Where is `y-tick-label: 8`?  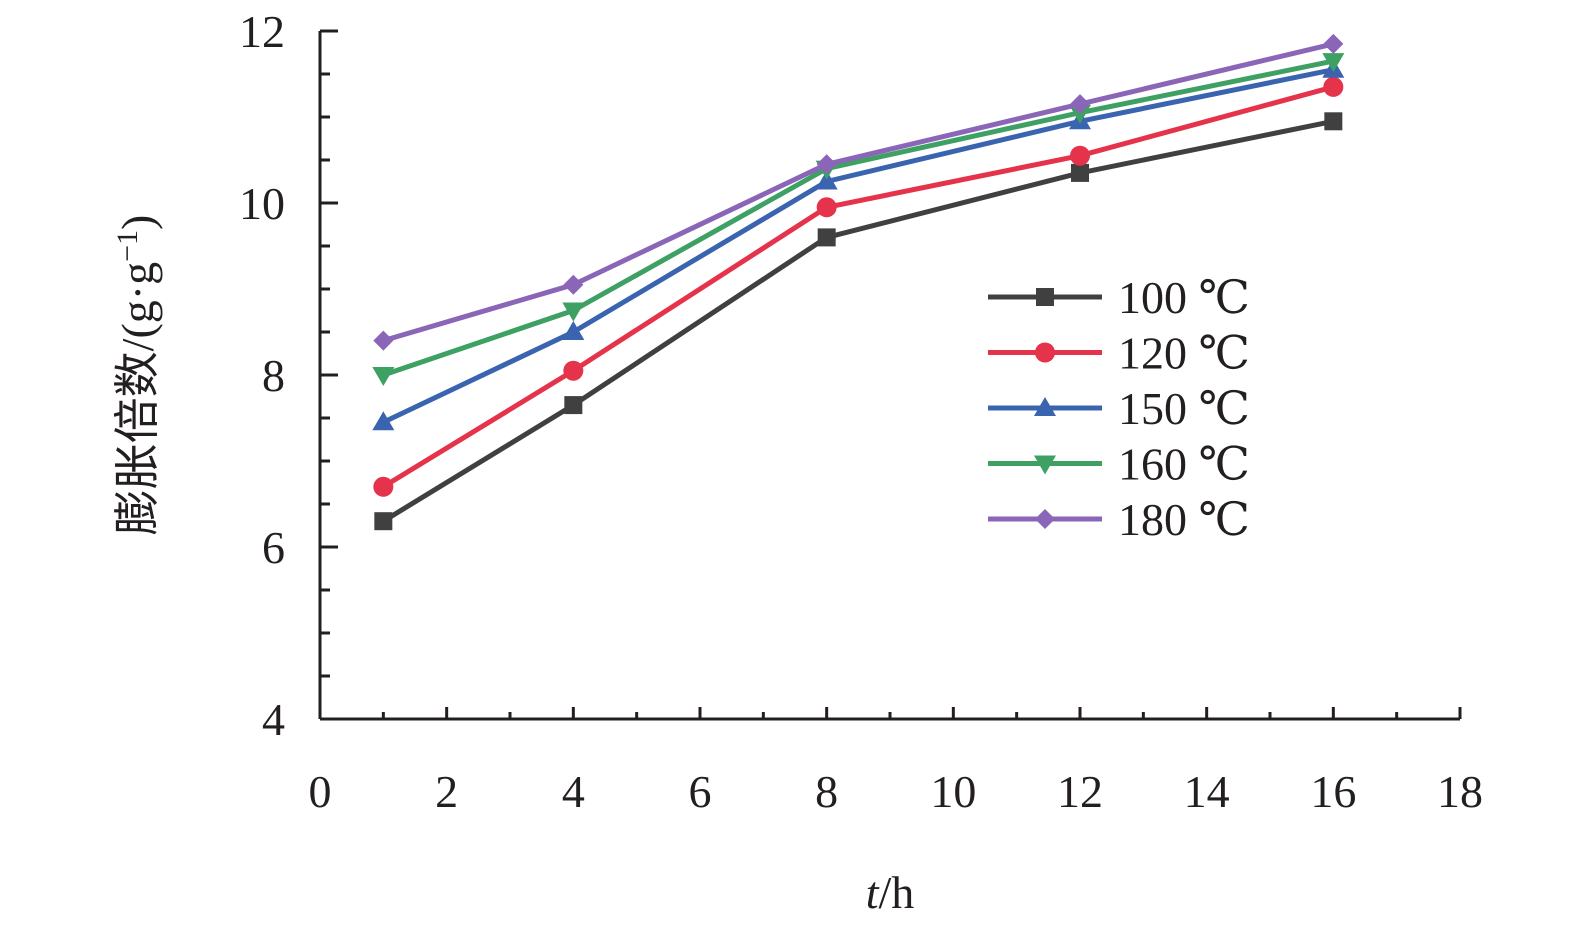 y-tick-label: 8 is located at coordinates (273, 375).